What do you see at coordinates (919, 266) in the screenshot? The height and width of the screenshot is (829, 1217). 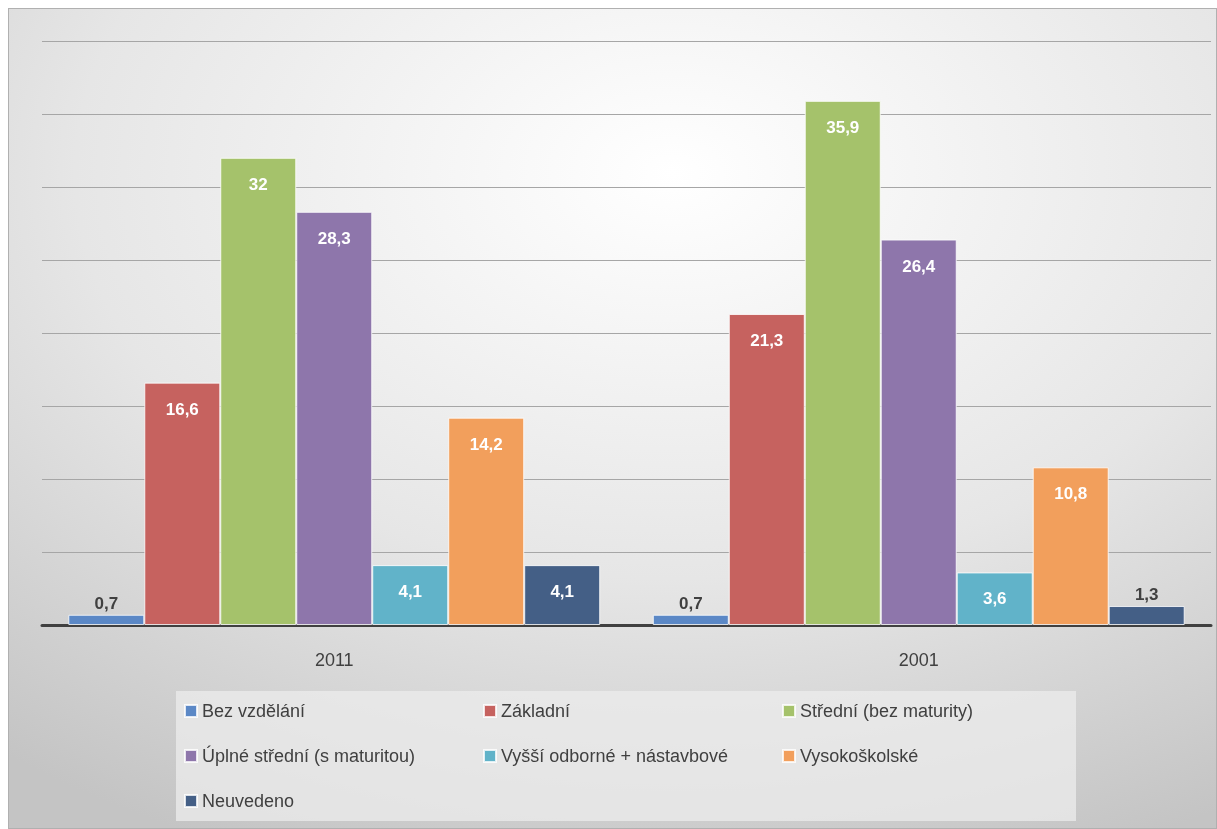 I see `data-label: 26,4` at bounding box center [919, 266].